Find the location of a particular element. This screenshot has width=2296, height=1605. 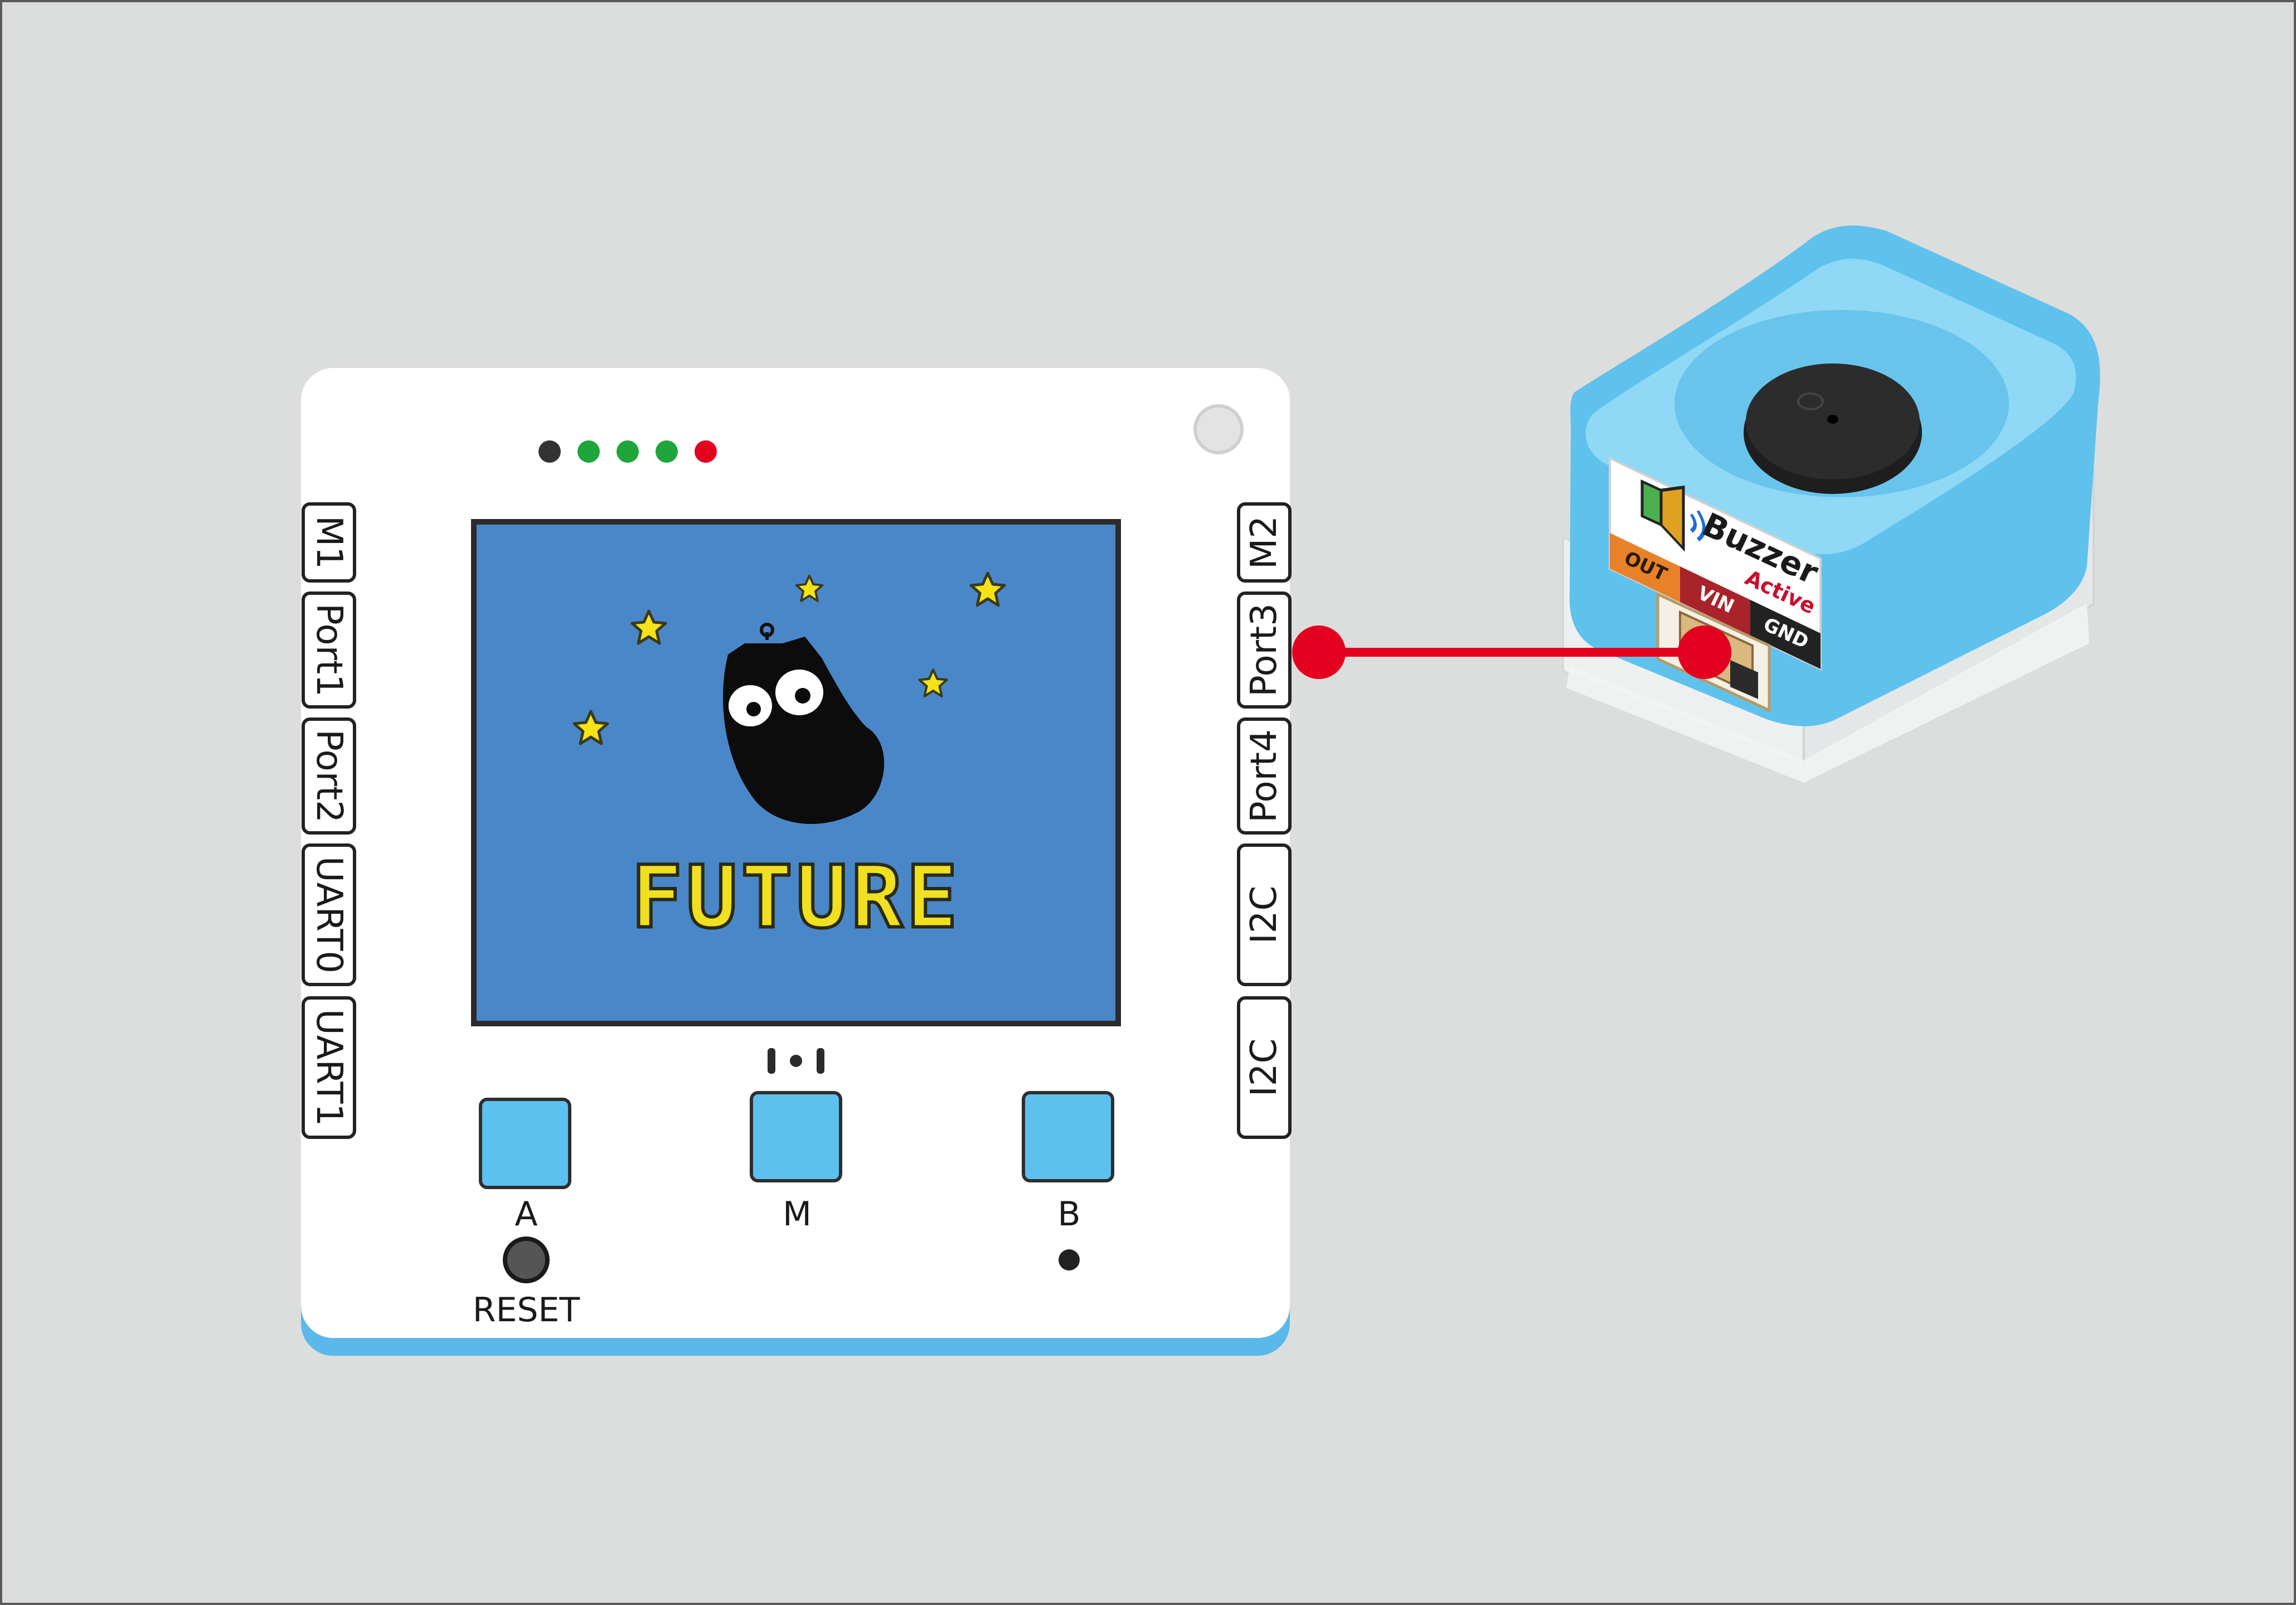

microphone-hole-icon is located at coordinates (796, 1061).